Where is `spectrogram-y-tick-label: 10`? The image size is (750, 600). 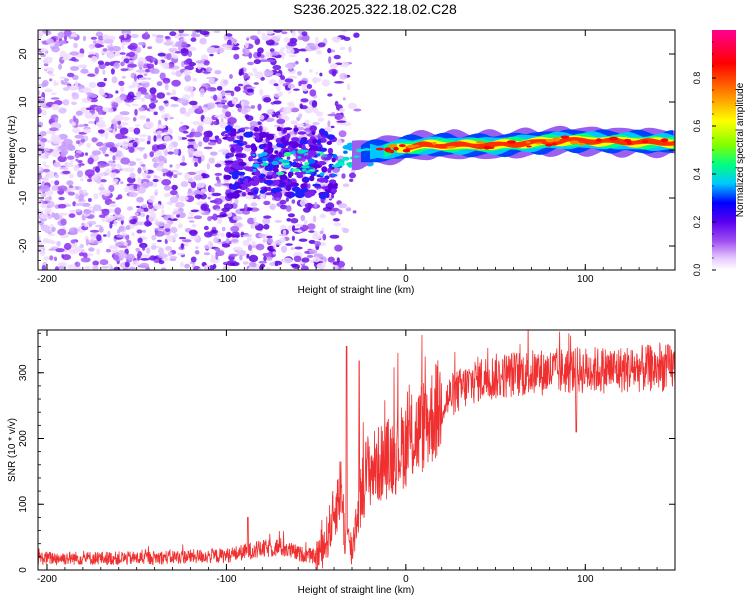 spectrogram-y-tick-label: 10 is located at coordinates (23, 102).